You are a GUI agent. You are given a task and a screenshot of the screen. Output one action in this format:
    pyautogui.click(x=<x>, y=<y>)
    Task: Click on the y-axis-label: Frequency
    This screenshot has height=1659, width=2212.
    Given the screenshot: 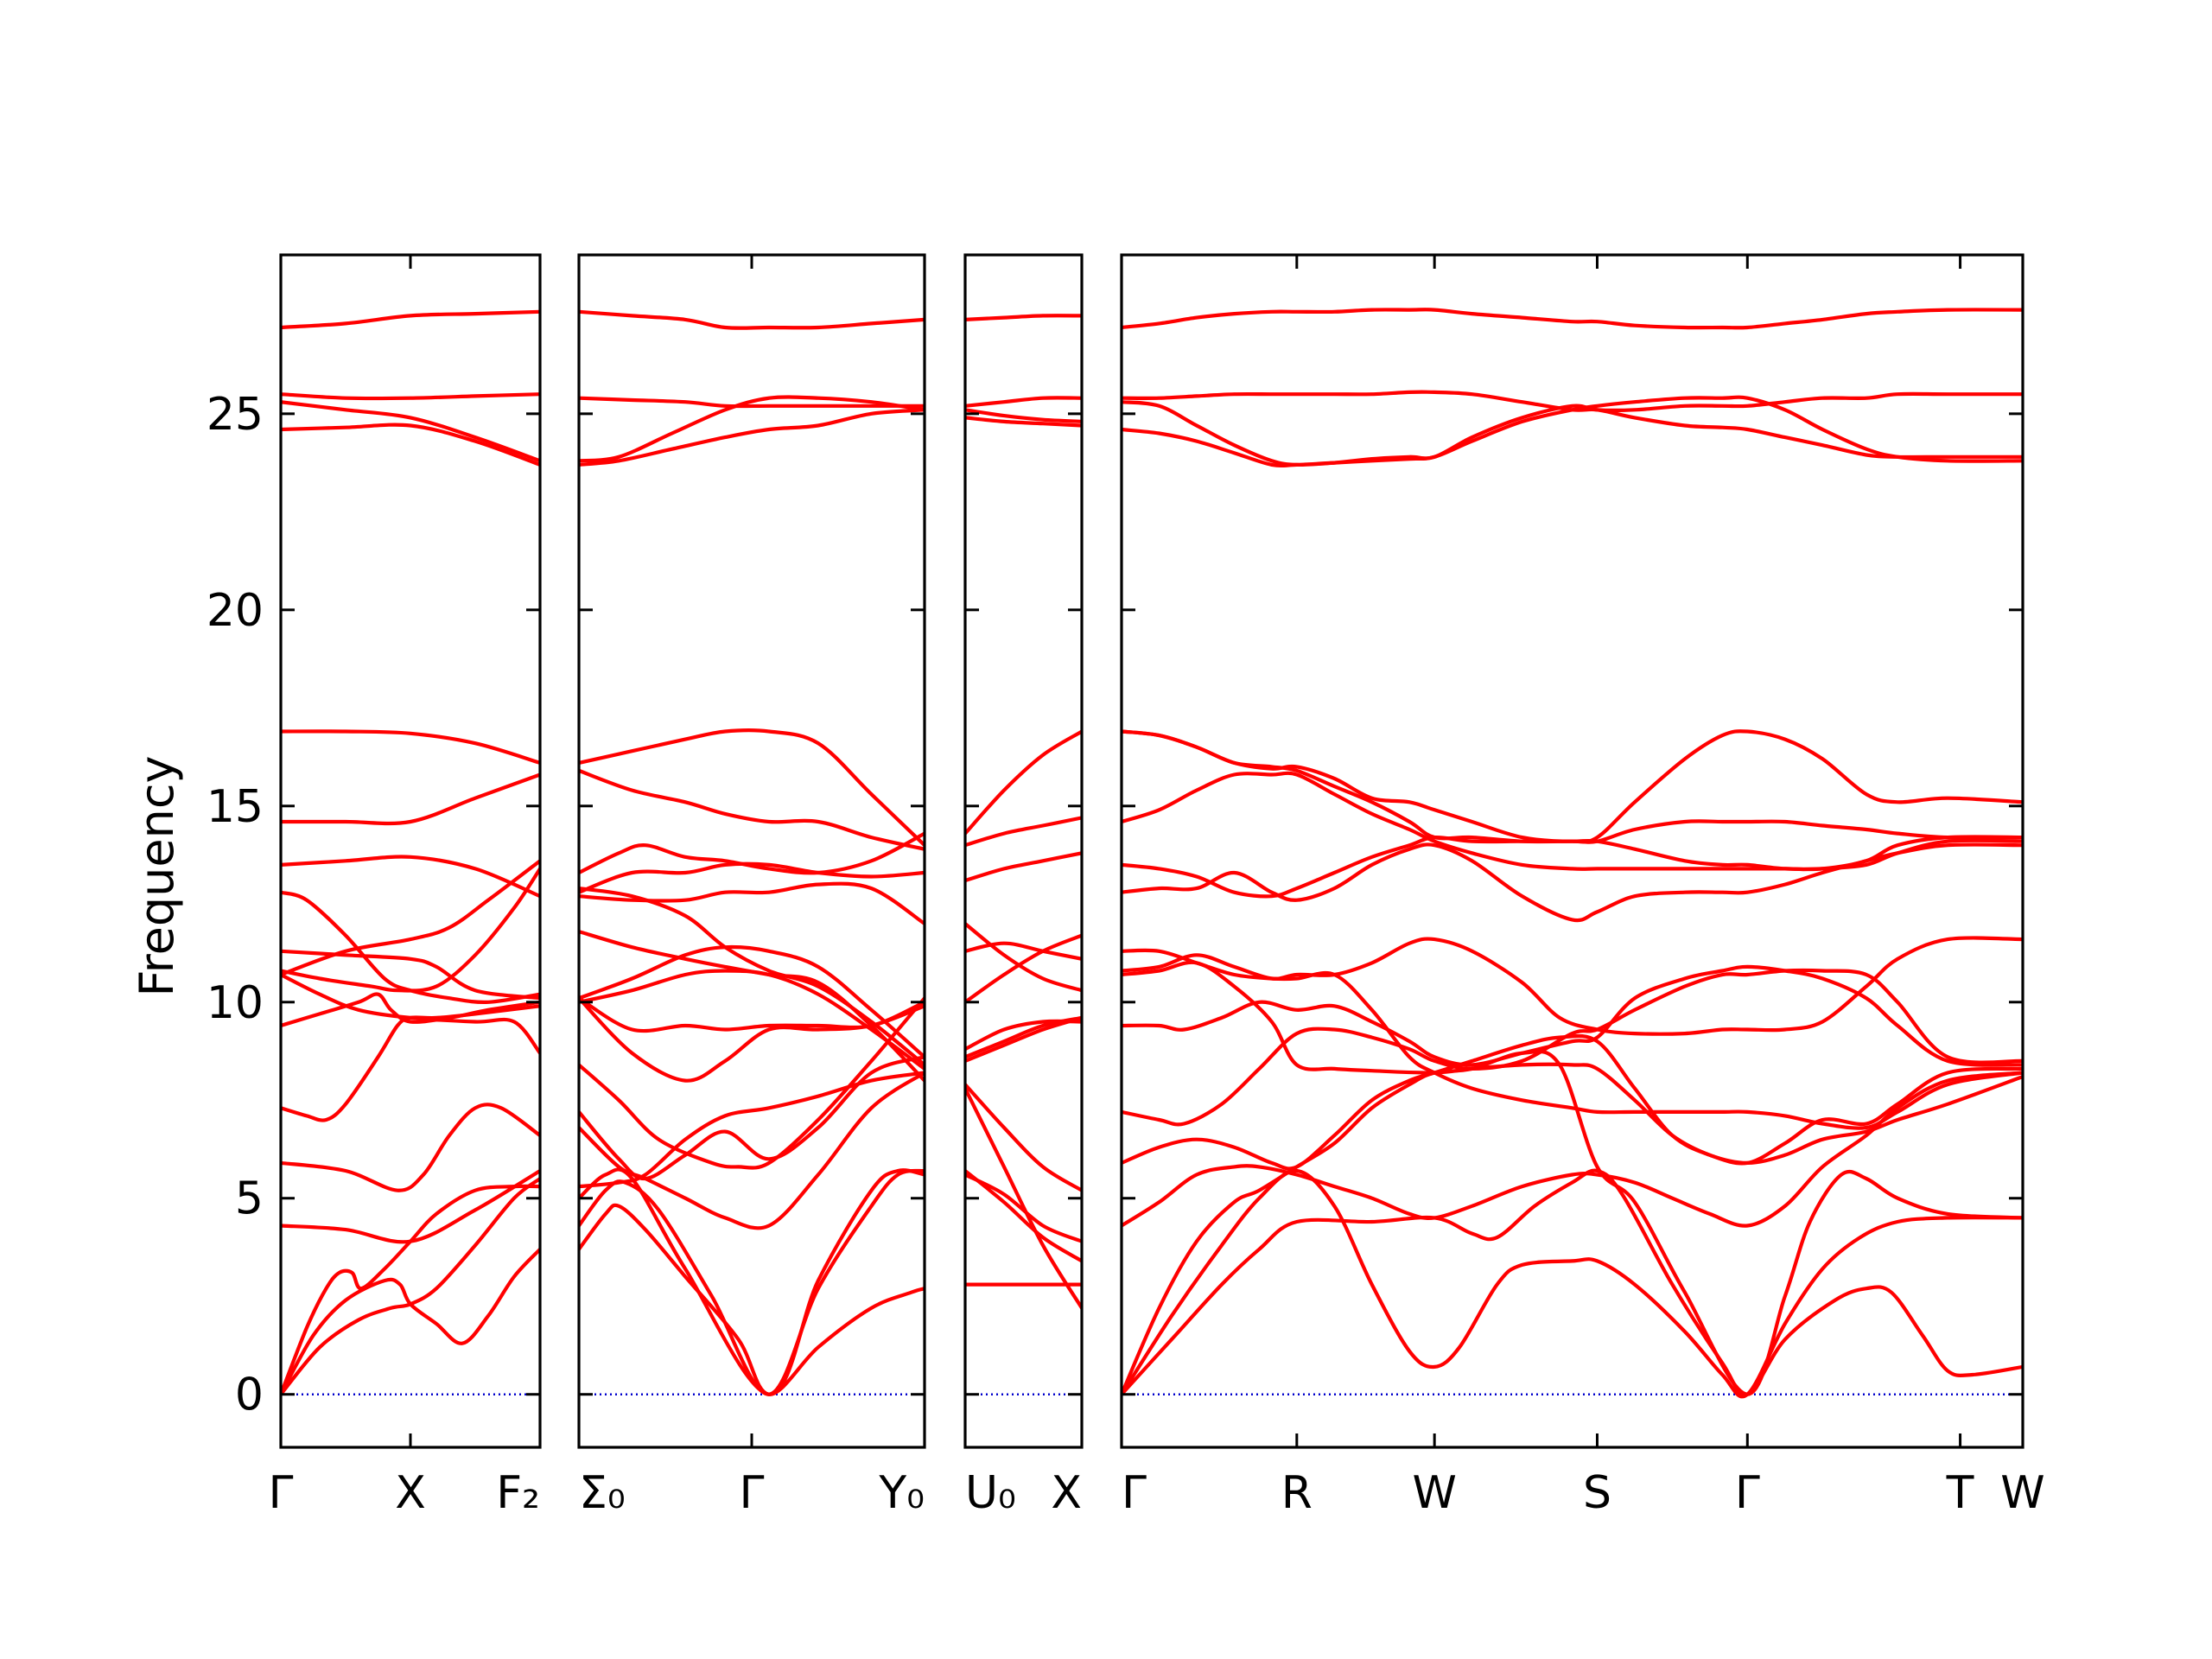 What is the action you would take?
    pyautogui.click(x=157, y=876)
    